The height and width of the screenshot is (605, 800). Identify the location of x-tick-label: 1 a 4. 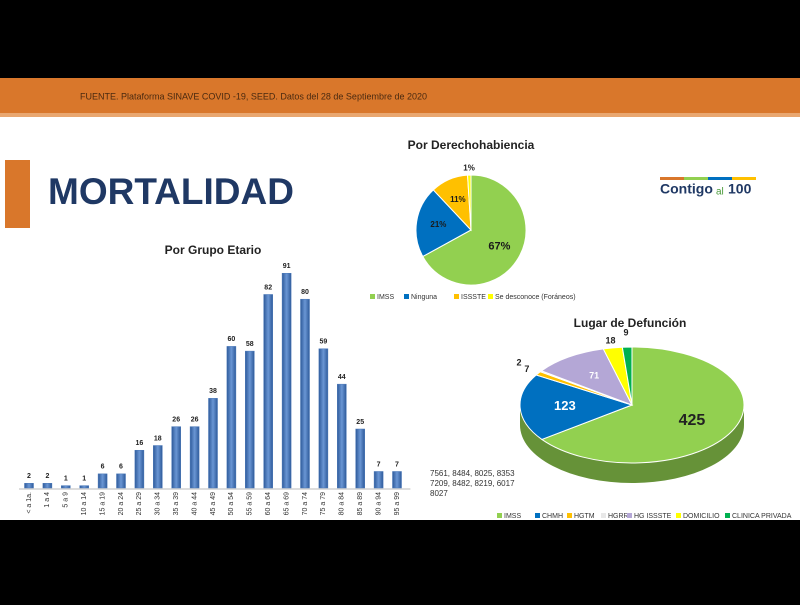
(47, 500).